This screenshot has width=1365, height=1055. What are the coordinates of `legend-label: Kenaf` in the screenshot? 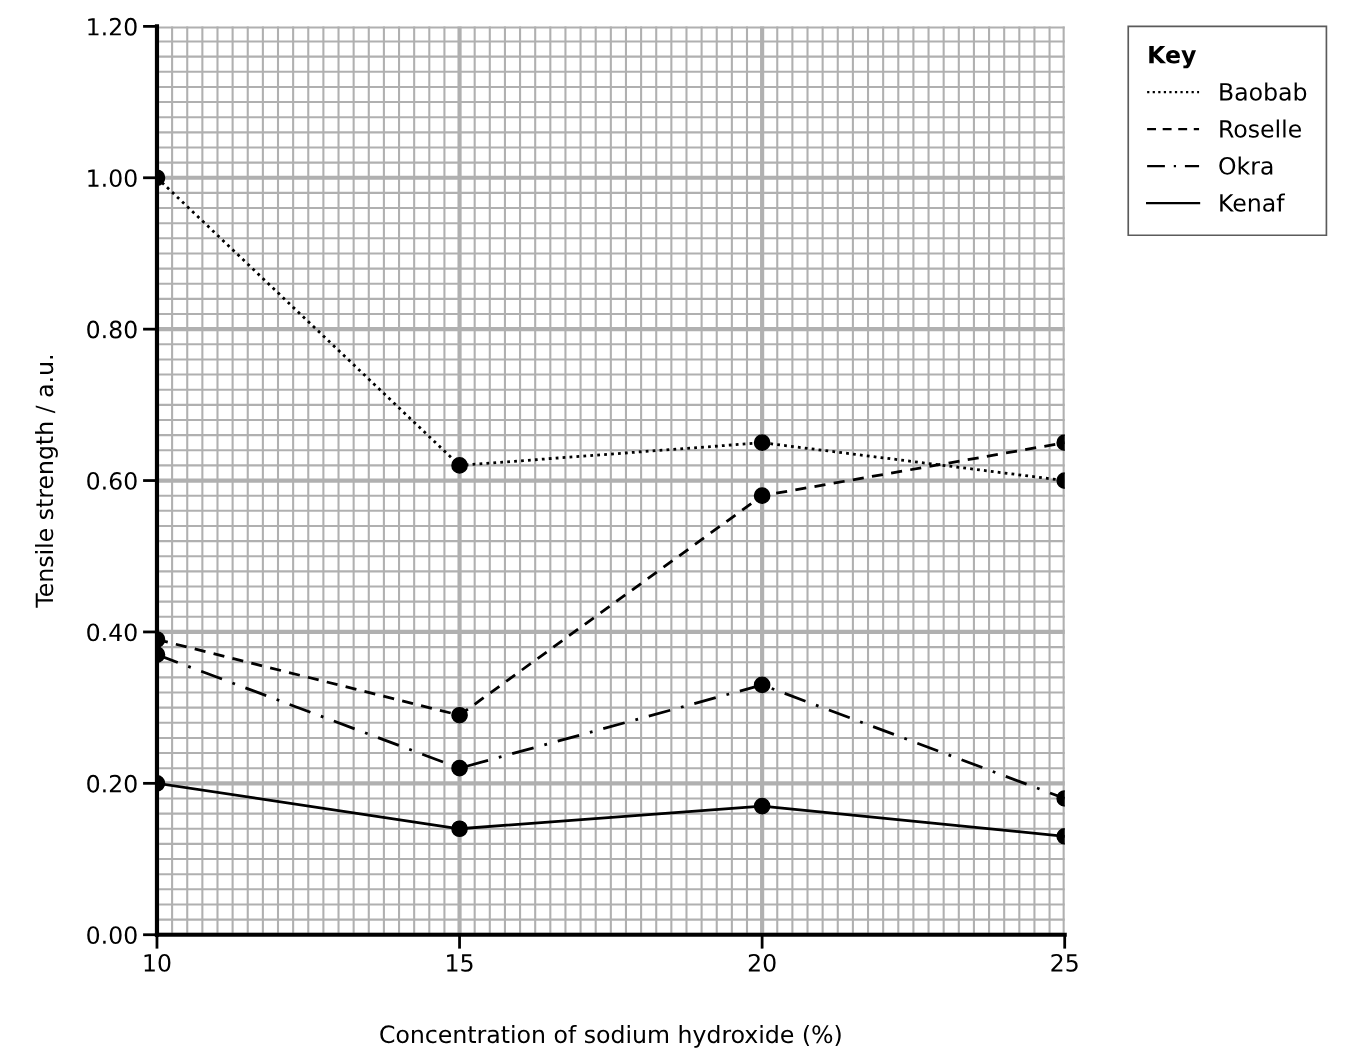 It's located at (1252, 202).